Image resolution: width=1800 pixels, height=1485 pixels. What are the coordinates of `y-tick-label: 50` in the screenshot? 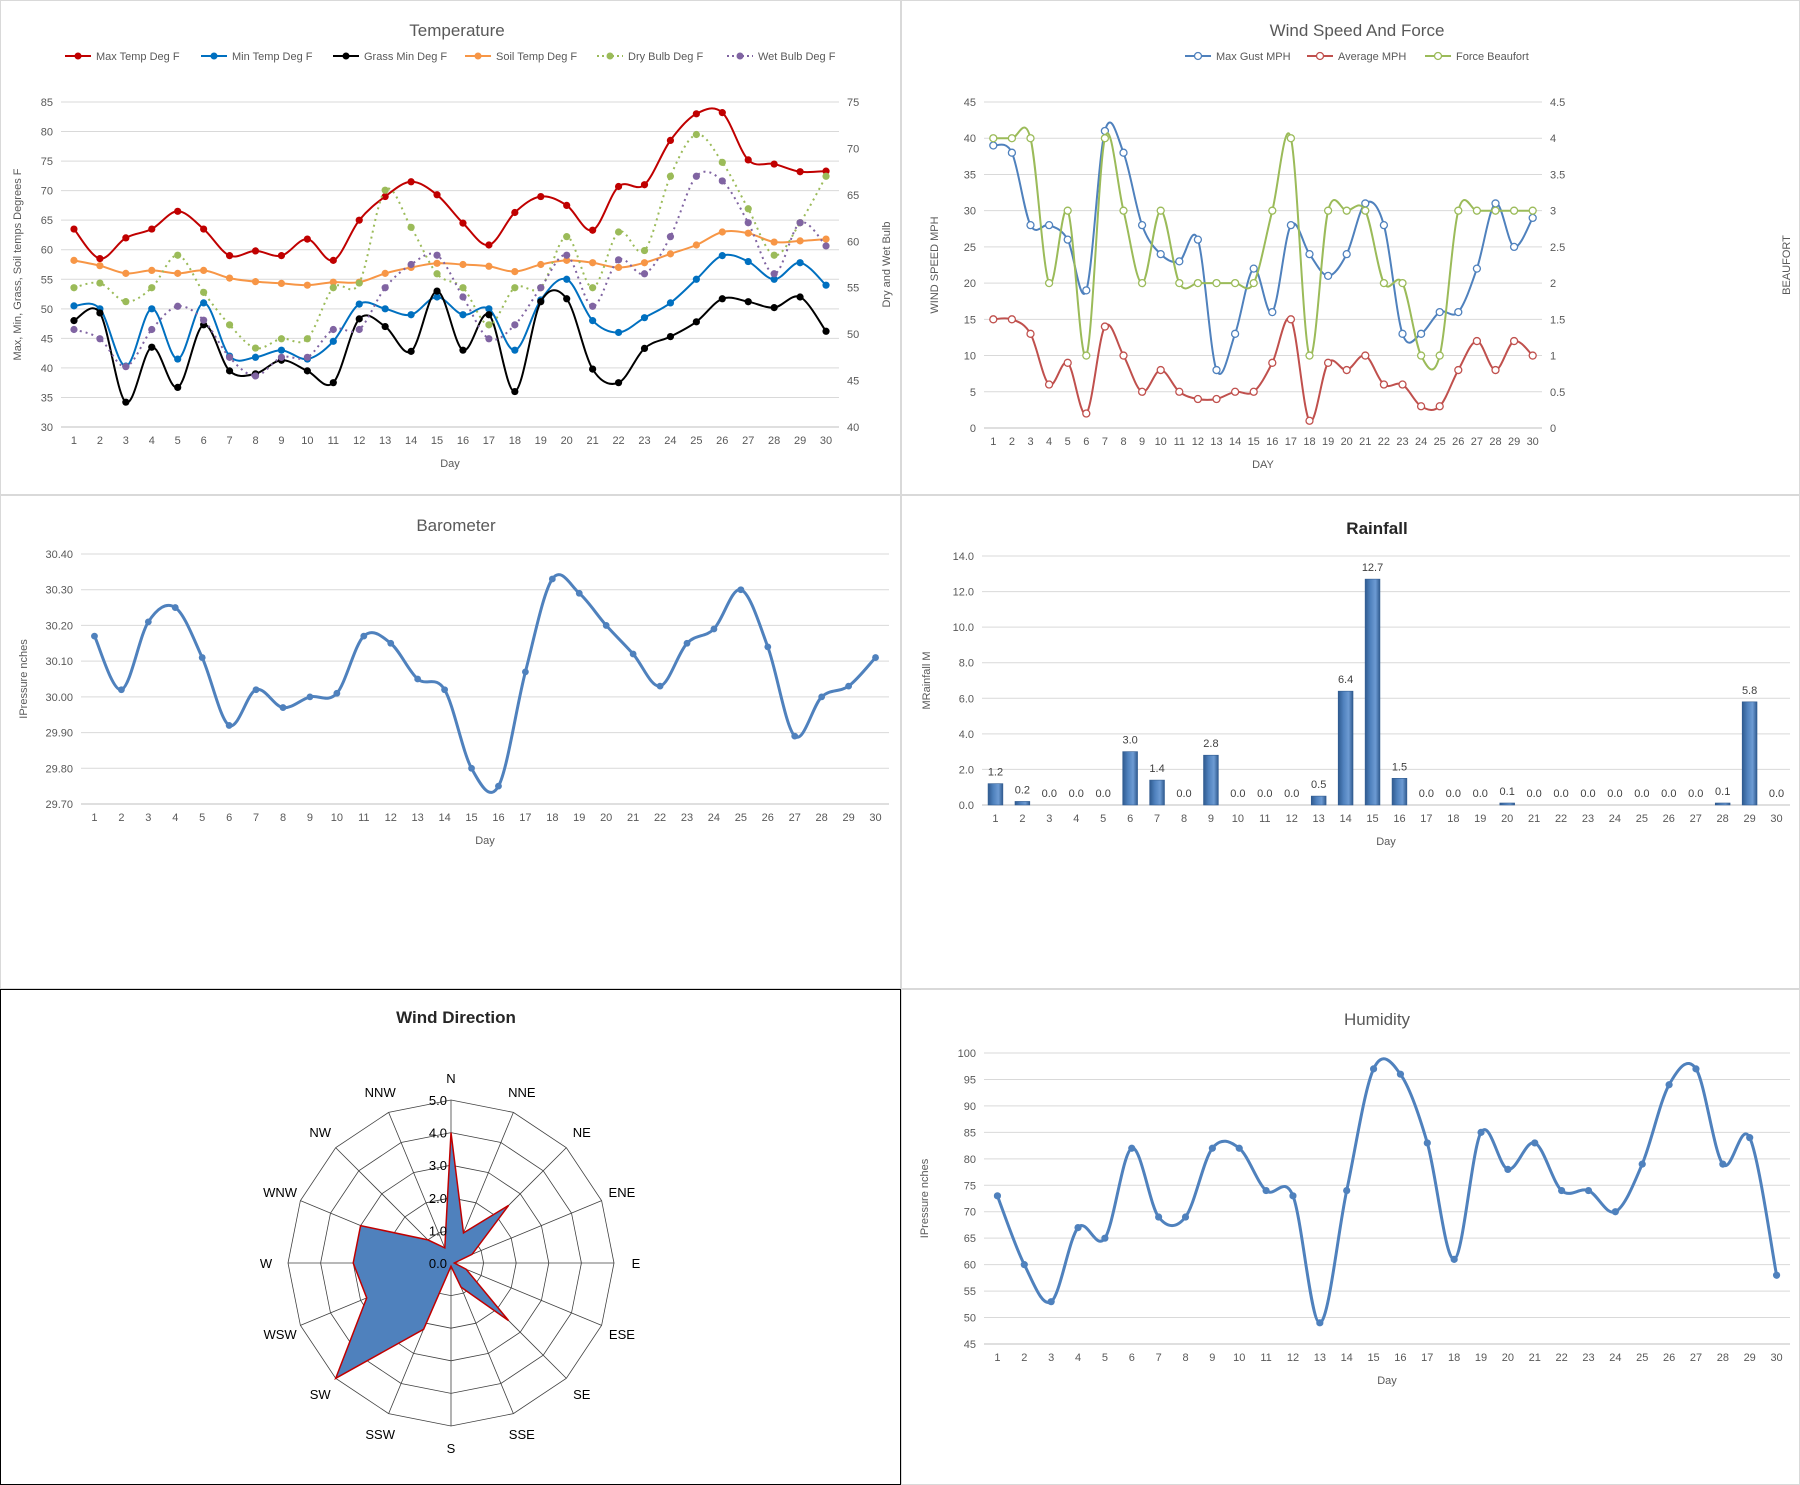 It's located at (47, 310).